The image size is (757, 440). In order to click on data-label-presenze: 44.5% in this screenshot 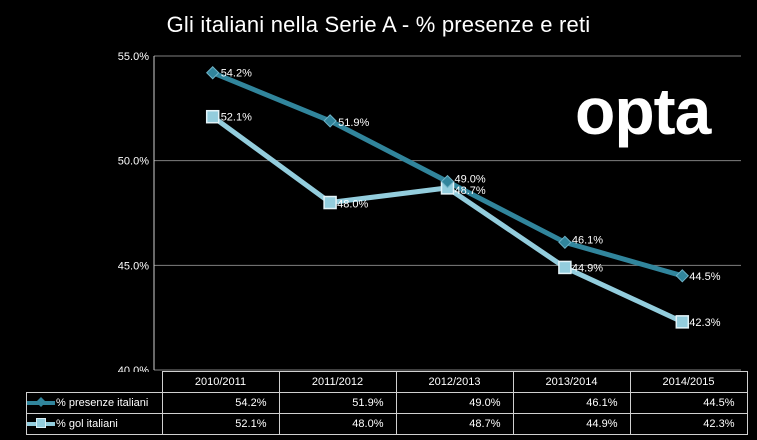, I will do `click(704, 277)`.